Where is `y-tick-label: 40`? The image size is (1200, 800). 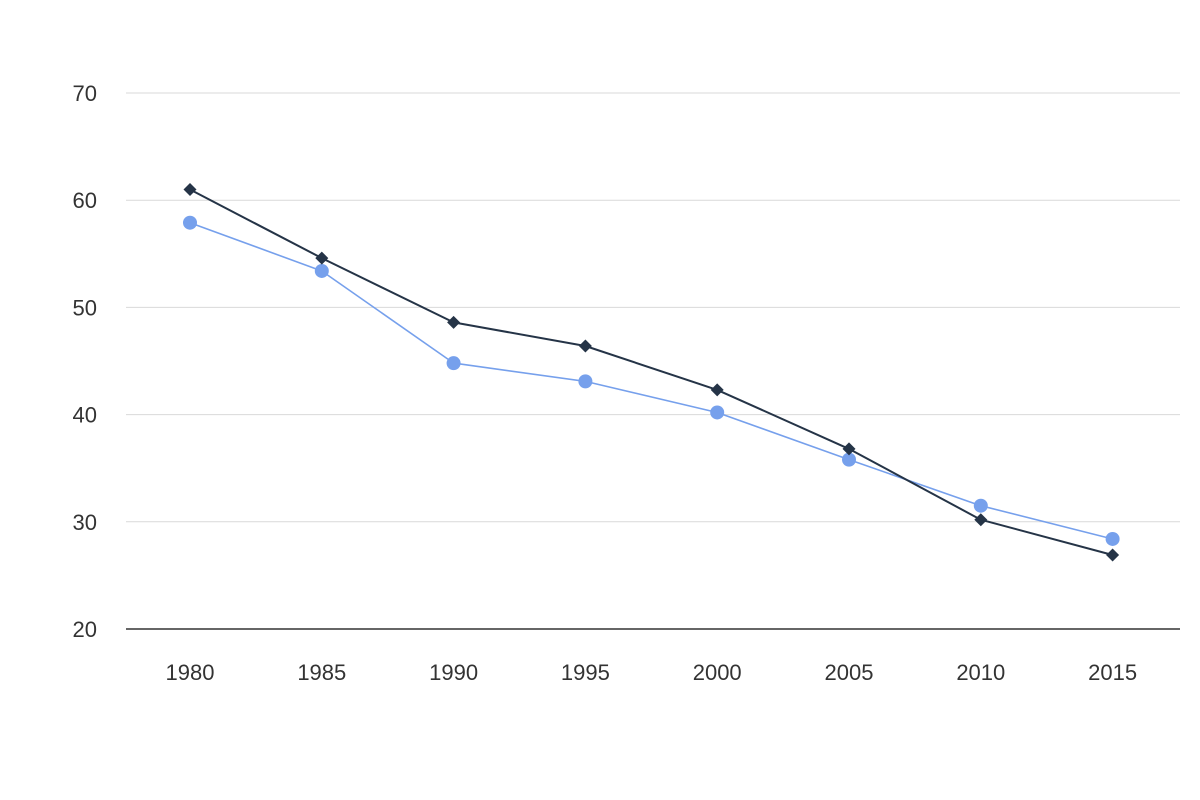
y-tick-label: 40 is located at coordinates (85, 415).